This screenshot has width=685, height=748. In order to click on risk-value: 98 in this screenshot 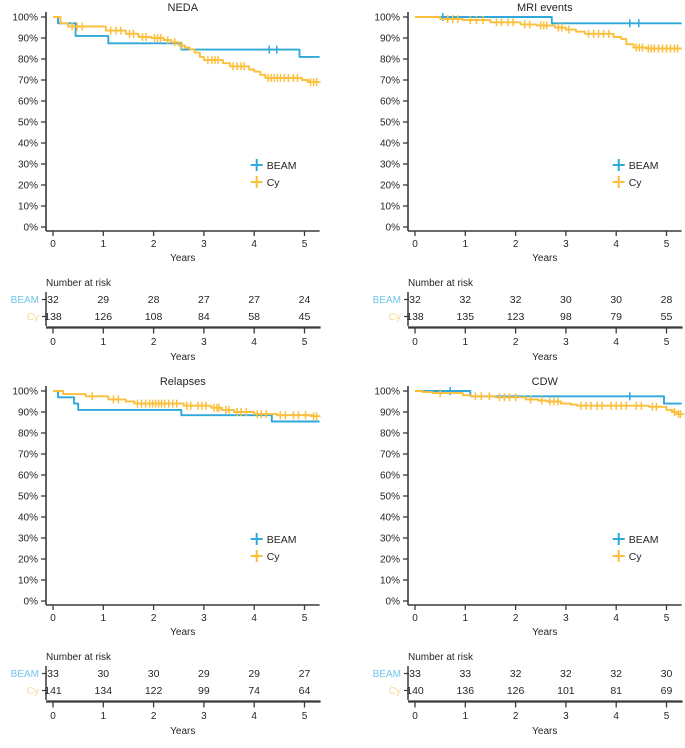, I will do `click(566, 317)`.